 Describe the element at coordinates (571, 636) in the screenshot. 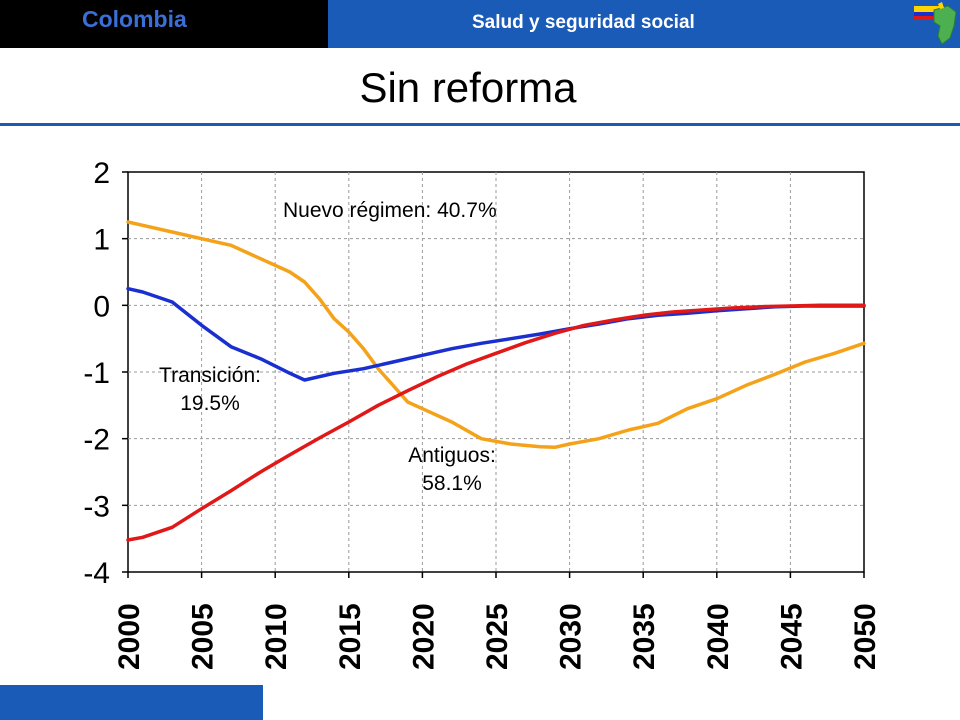

I see `x-tick-label: 2030` at that location.